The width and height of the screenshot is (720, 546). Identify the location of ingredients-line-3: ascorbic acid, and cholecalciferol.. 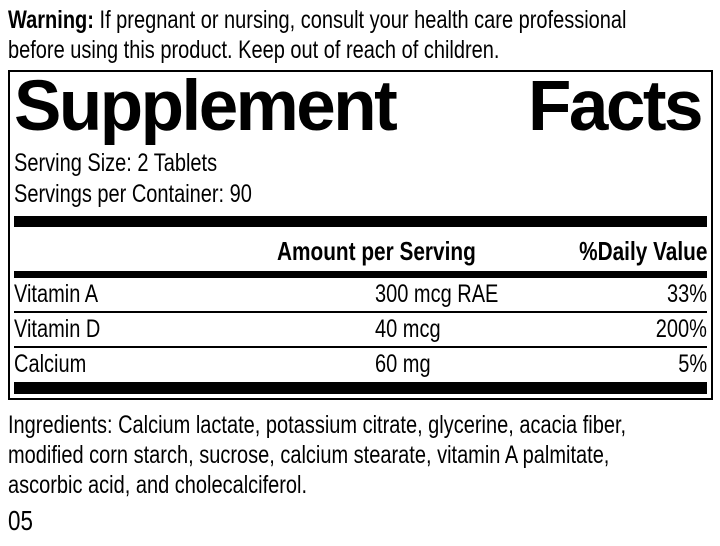
(158, 485).